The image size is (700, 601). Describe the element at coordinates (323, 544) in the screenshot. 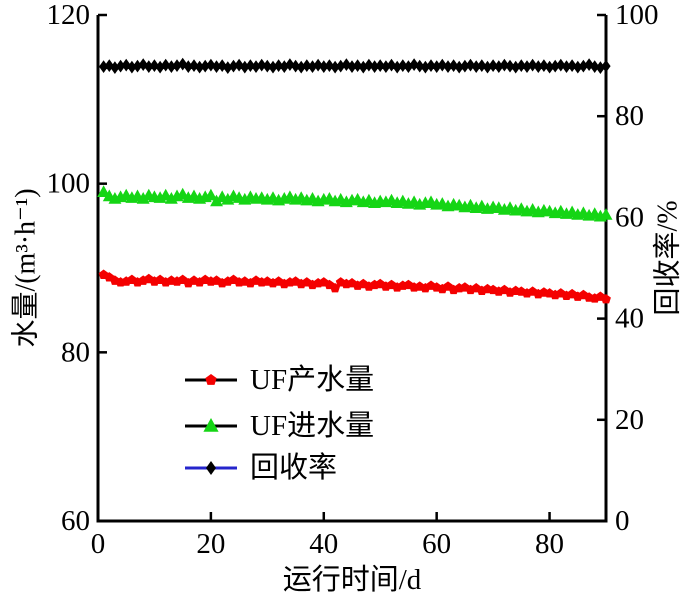

I see `x-tick-label: 40` at that location.